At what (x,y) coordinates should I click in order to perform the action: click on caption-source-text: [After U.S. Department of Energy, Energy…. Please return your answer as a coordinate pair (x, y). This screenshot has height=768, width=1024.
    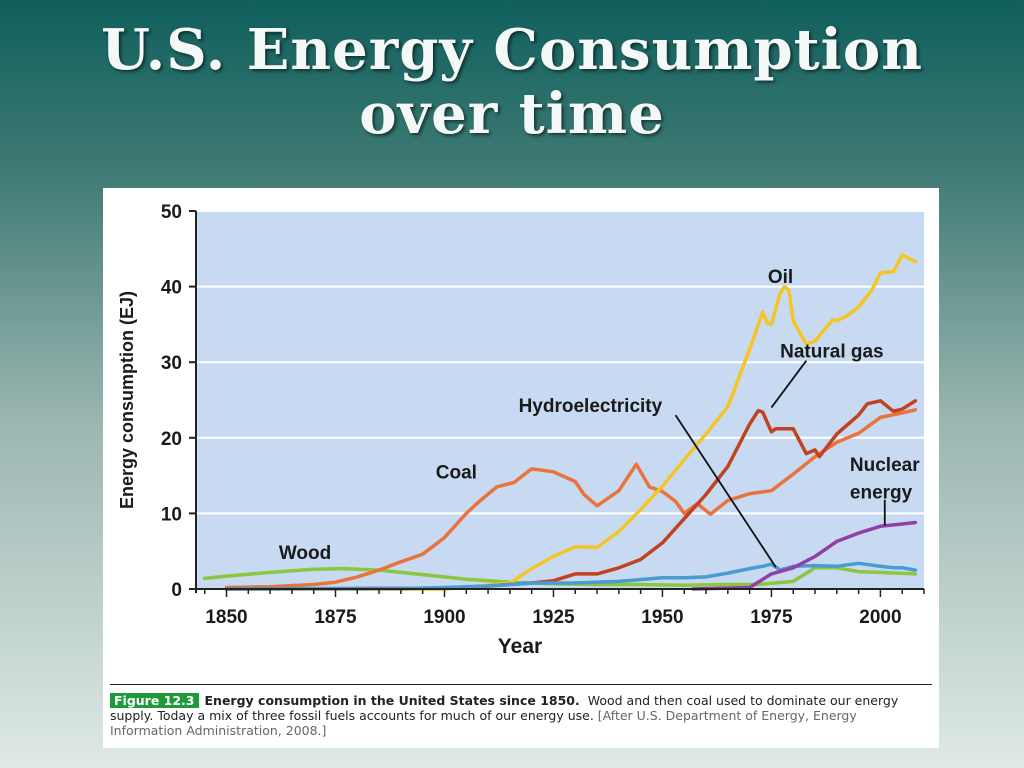
    Looking at the image, I should click on (483, 723).